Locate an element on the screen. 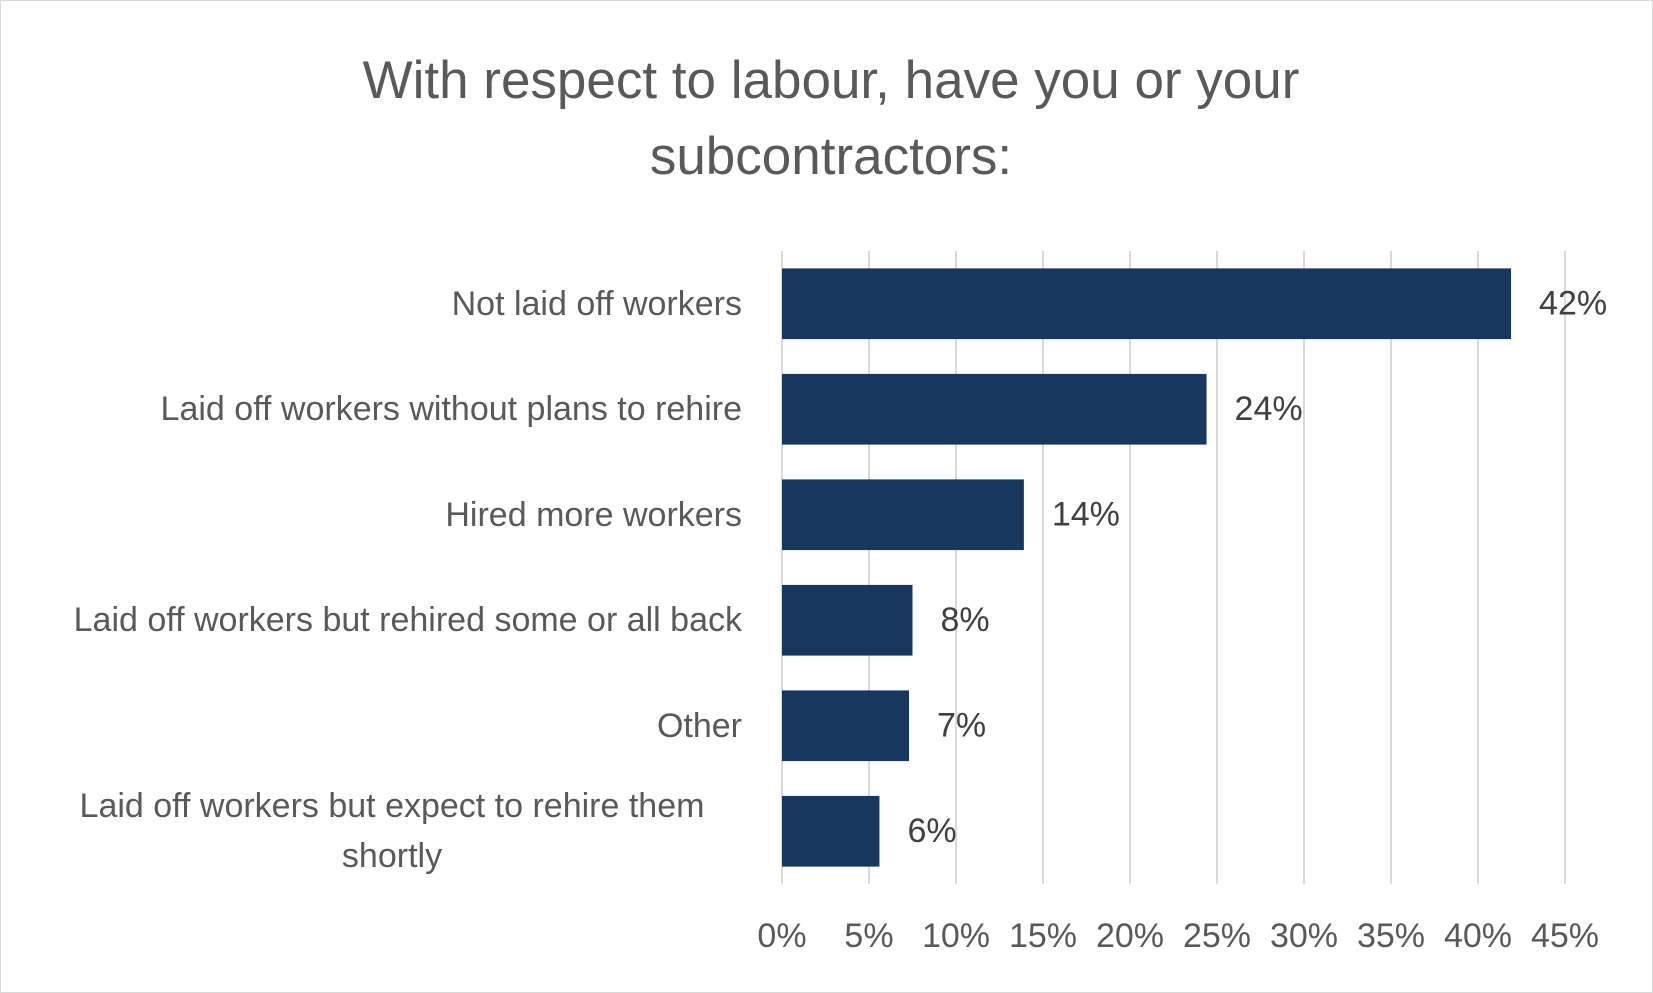 This screenshot has height=993, width=1653. category-box: Not laid off workers is located at coordinates (381, 304).